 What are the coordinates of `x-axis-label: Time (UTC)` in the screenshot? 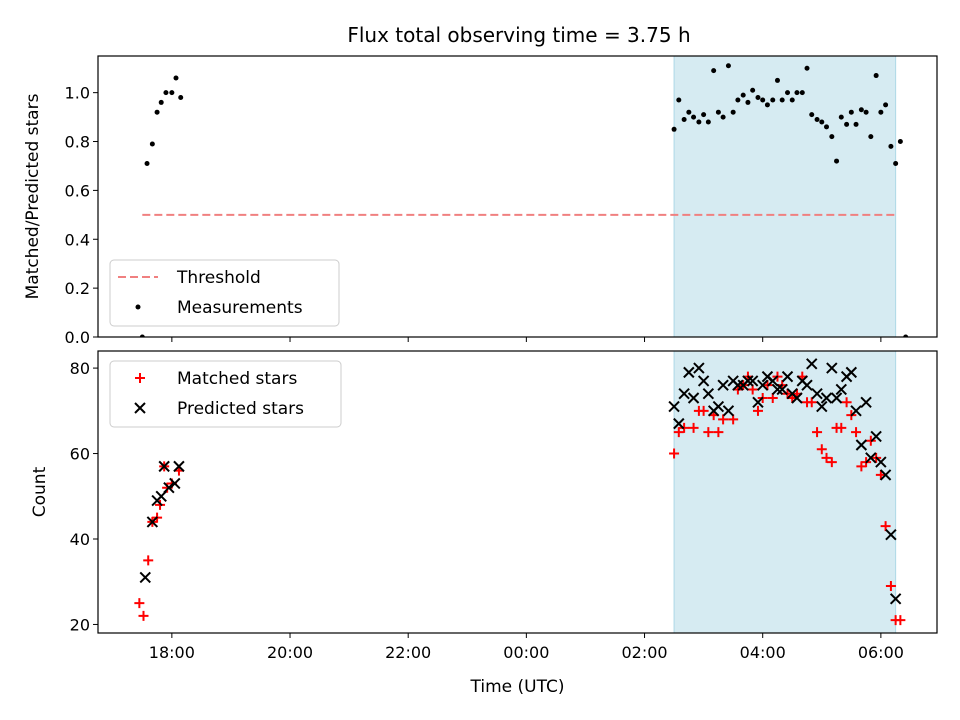 It's located at (517, 687).